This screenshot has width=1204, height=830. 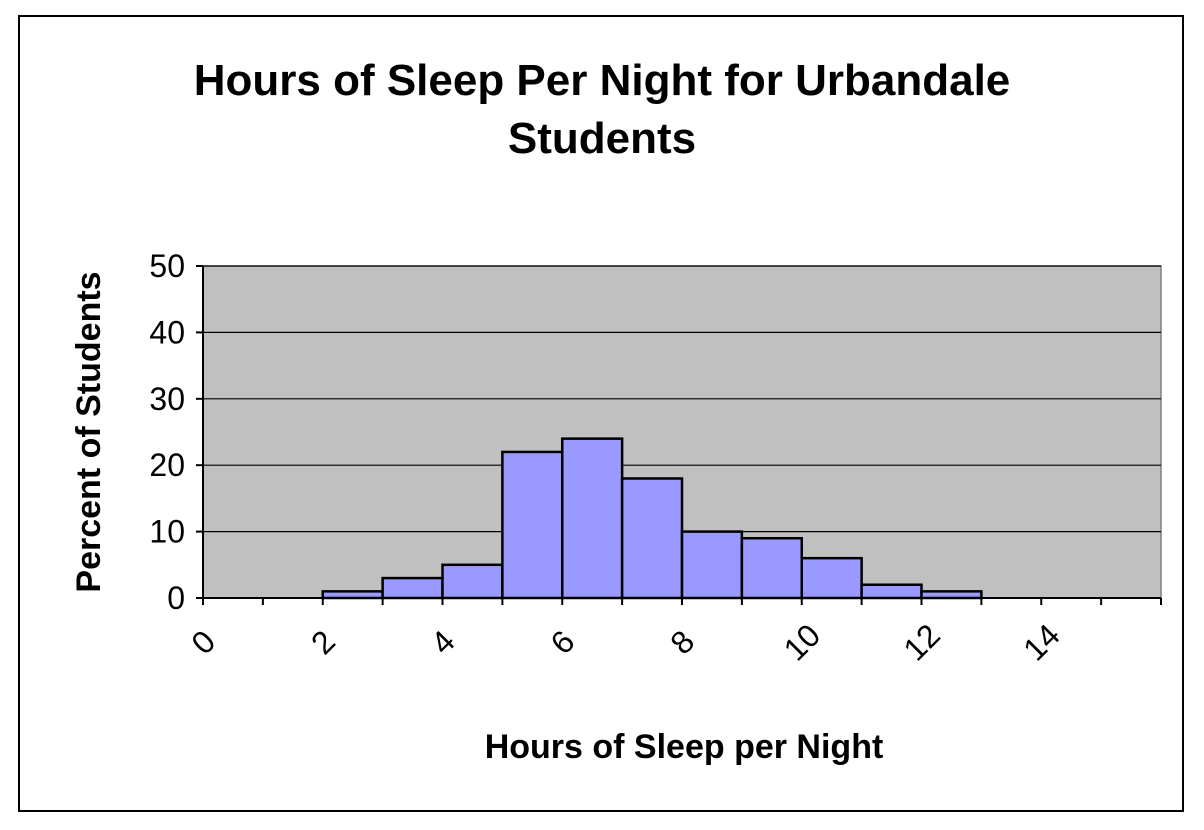 I want to click on chart-title-line-2: Students, so click(x=602, y=138).